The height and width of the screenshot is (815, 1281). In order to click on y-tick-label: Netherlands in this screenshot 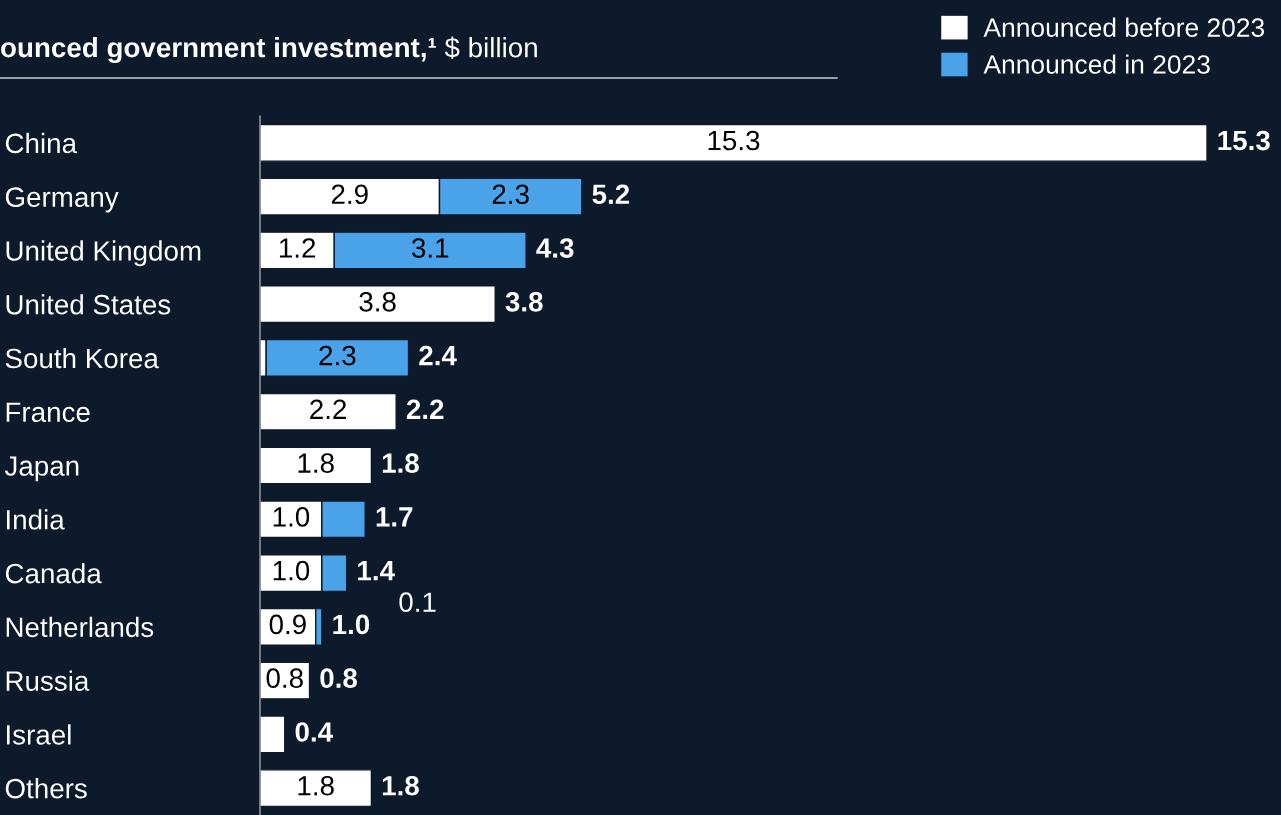, I will do `click(80, 627)`.